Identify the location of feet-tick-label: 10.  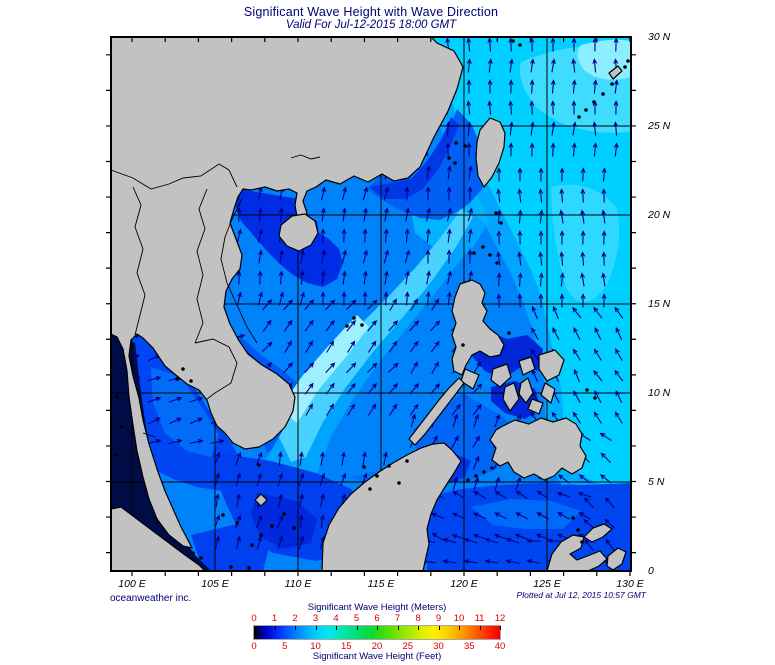
(315, 646).